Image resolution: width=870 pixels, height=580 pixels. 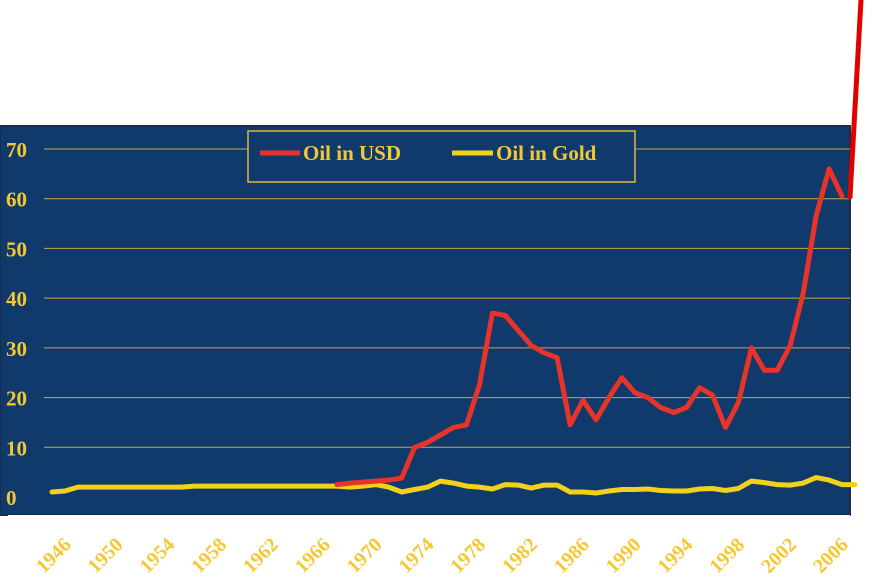 I want to click on y-tick-label: 30, so click(x=16, y=349).